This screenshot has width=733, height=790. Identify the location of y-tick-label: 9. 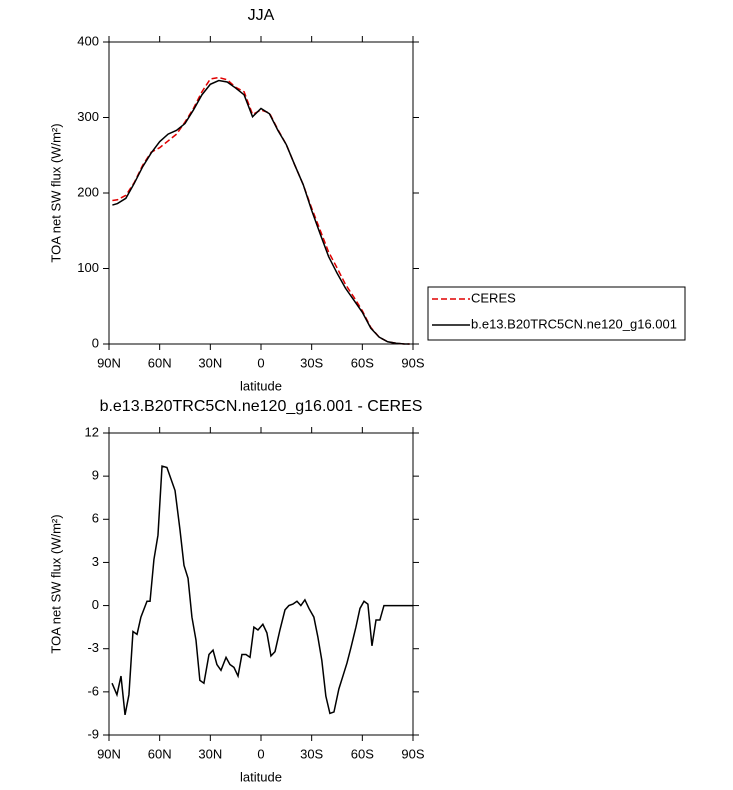
(95, 475).